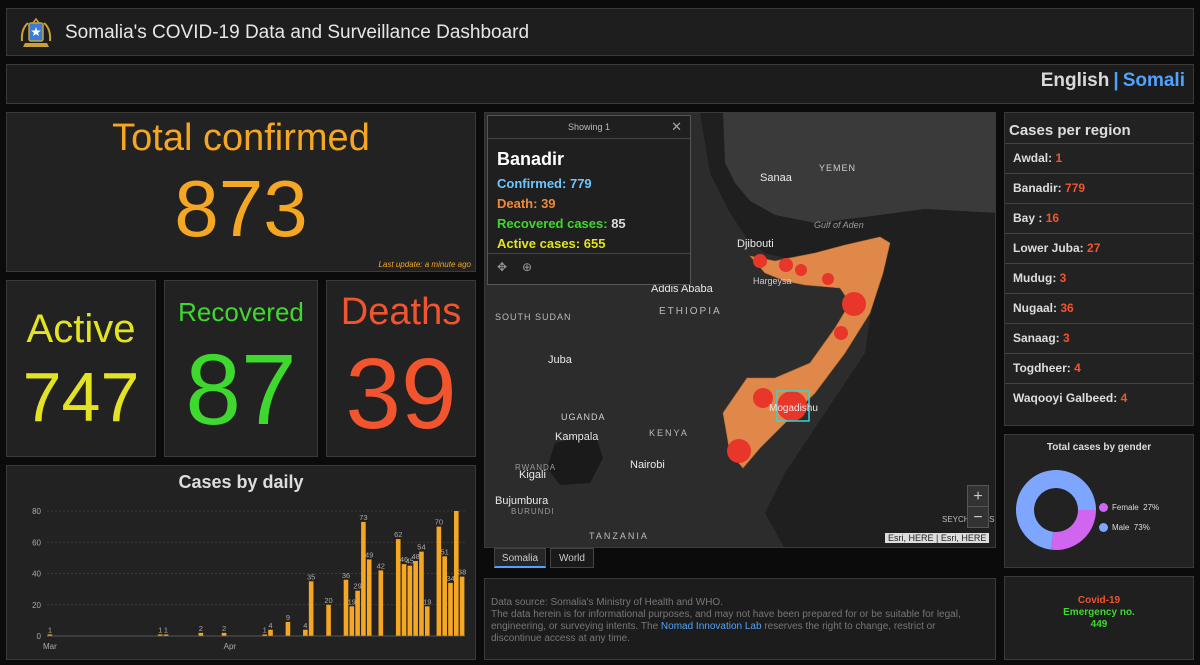  What do you see at coordinates (1059, 158) in the screenshot?
I see `region-value: 1` at bounding box center [1059, 158].